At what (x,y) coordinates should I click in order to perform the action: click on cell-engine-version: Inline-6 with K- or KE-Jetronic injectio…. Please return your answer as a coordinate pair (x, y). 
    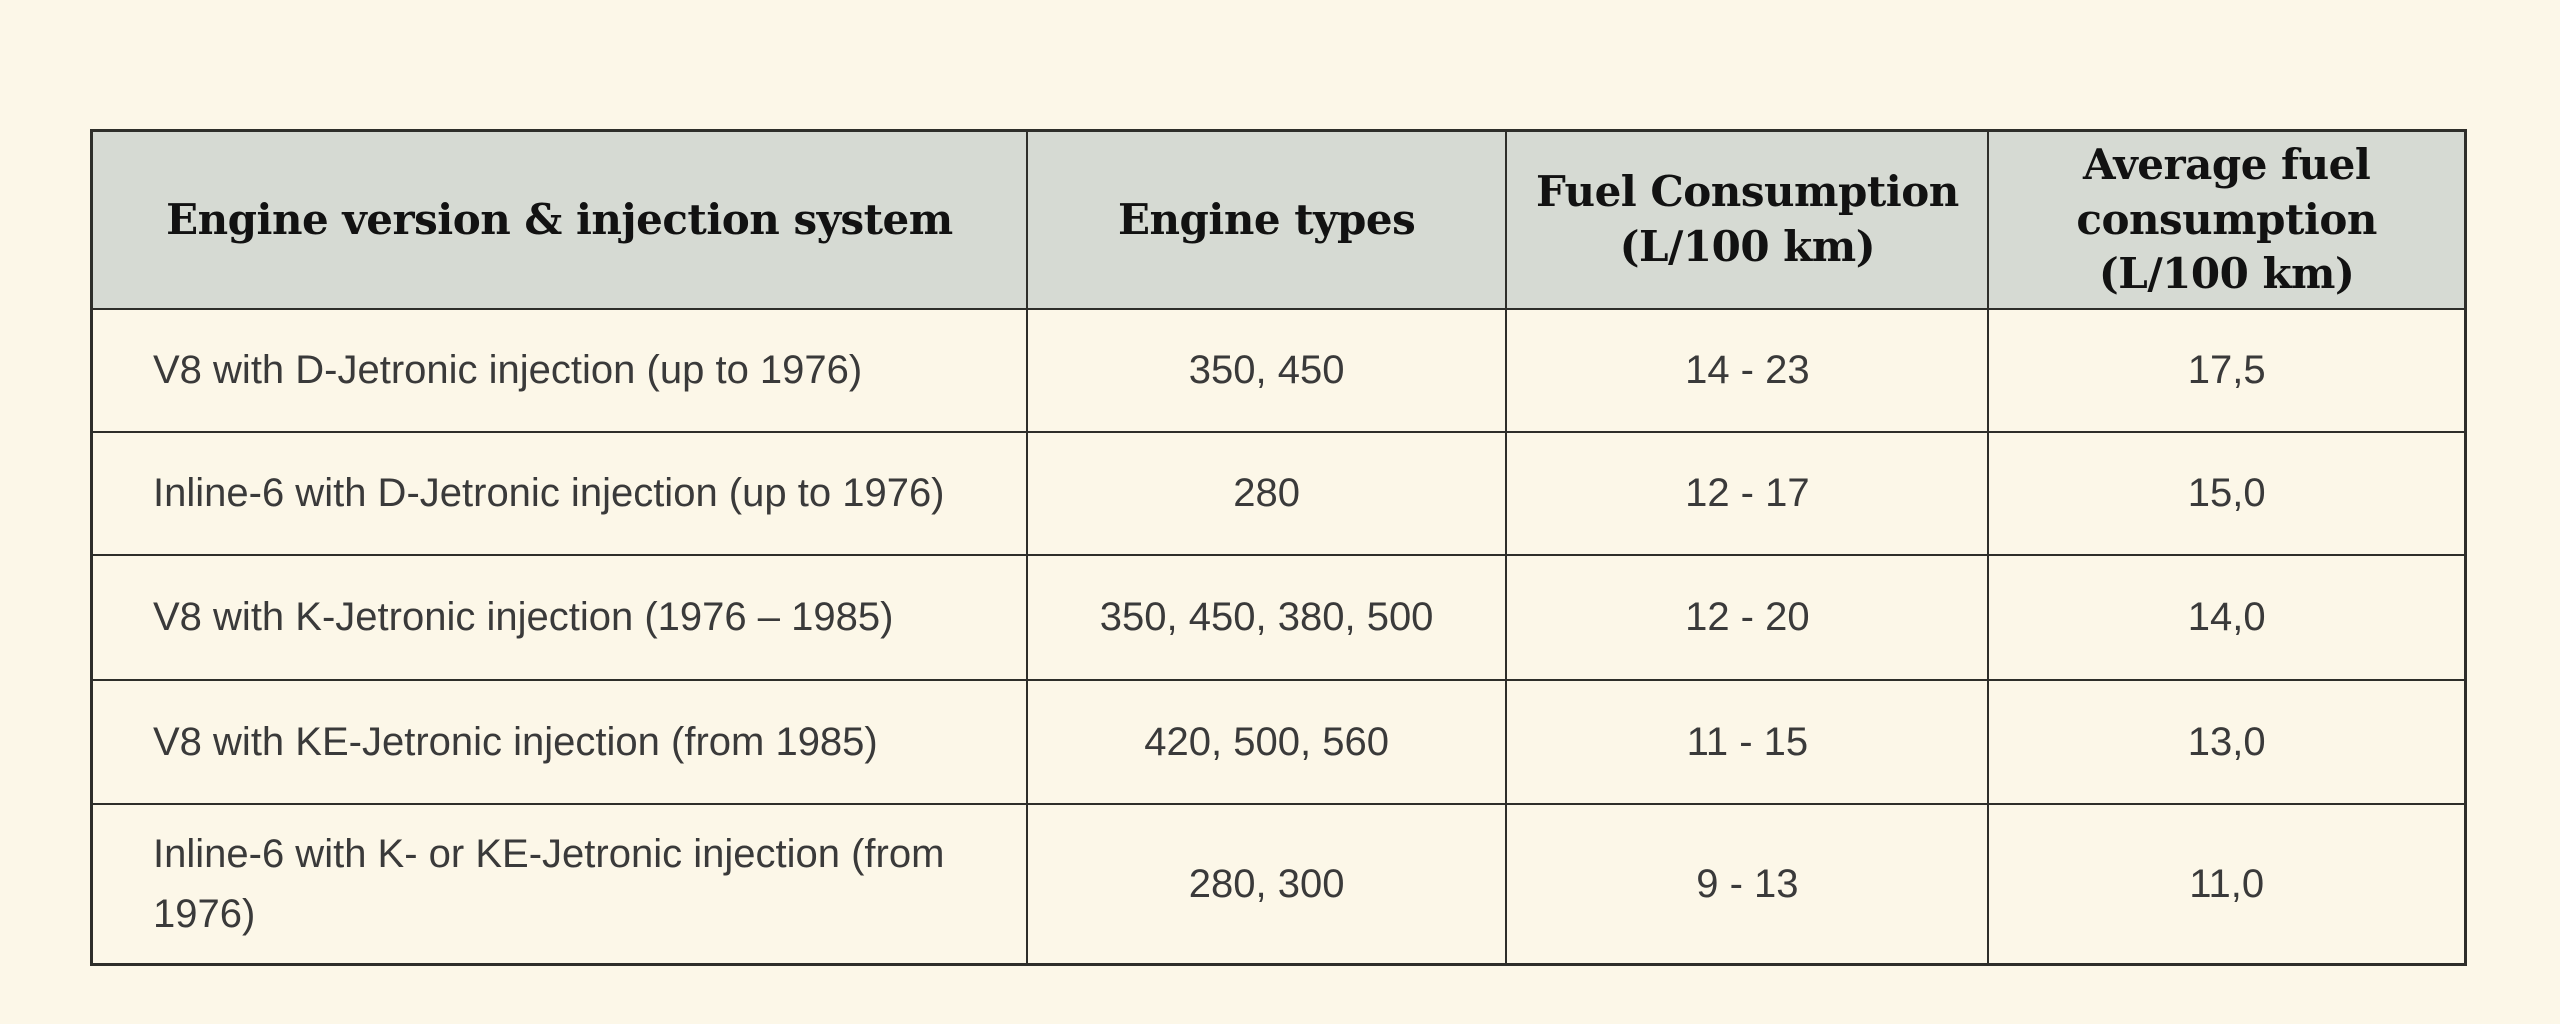
    Looking at the image, I should click on (559, 884).